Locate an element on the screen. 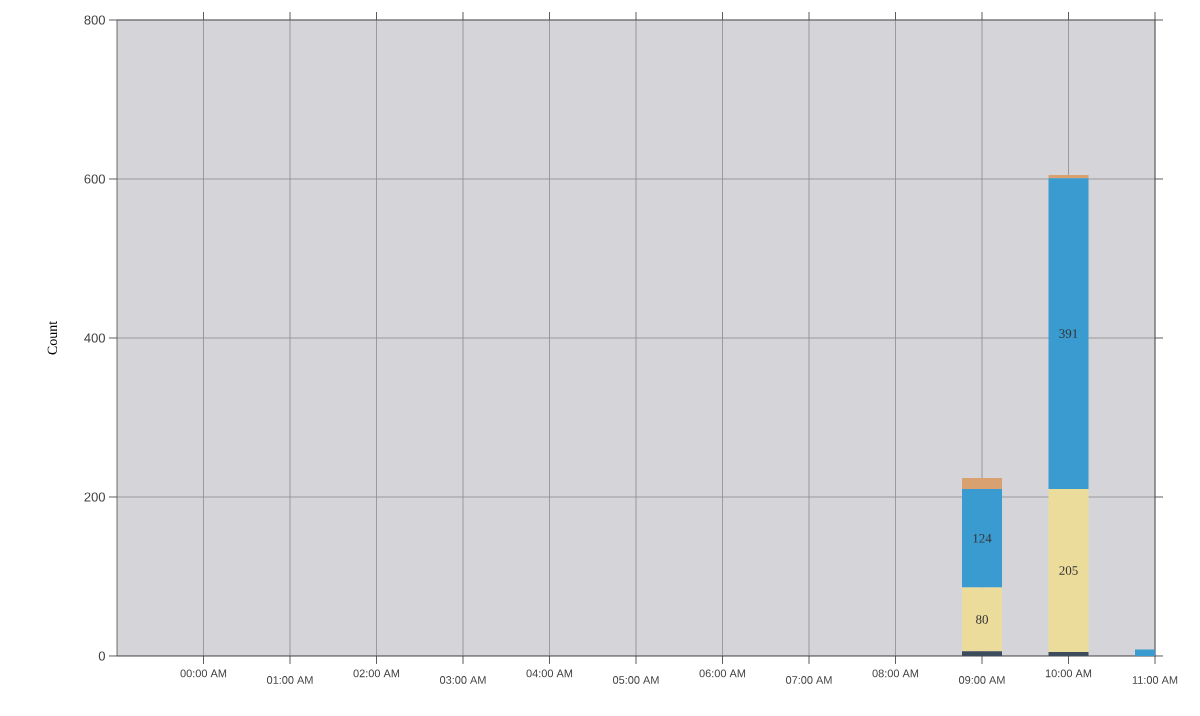  x-tick-label: 11:00 AM is located at coordinates (1155, 680).